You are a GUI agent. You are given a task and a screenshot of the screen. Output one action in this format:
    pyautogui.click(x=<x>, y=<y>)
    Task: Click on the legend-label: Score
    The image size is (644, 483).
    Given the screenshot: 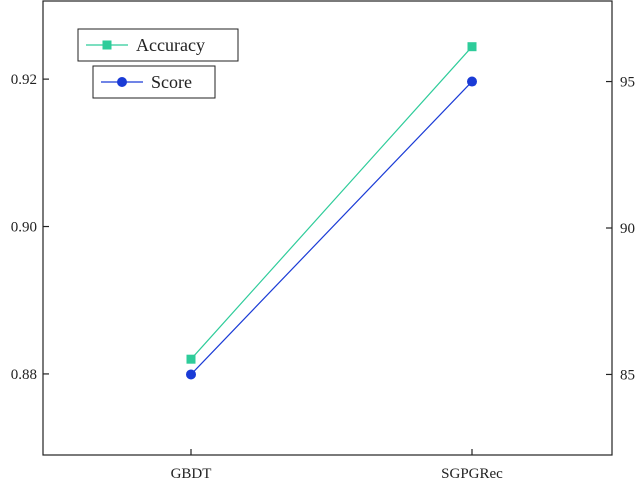 What is the action you would take?
    pyautogui.click(x=171, y=82)
    